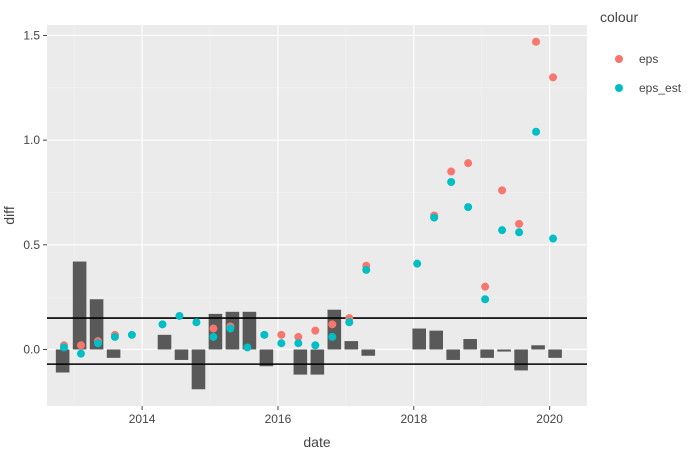 This screenshot has width=700, height=455. Describe the element at coordinates (31, 35) in the screenshot. I see `y-tick-label: 1.5` at that location.